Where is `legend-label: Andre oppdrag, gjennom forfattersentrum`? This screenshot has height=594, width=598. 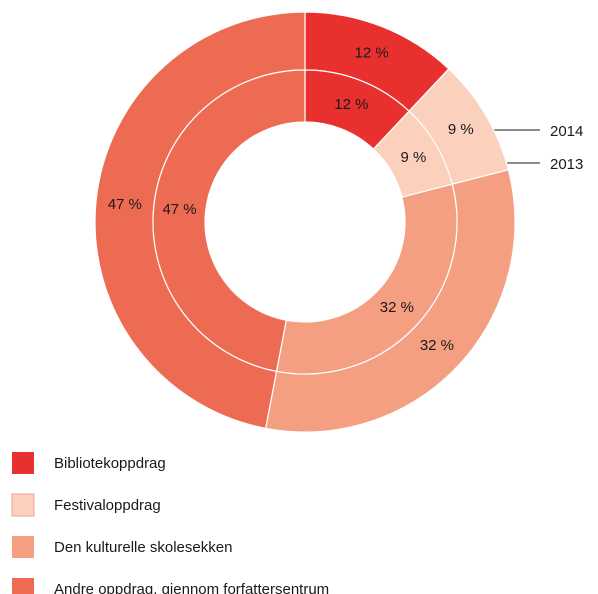 legend-label: Andre oppdrag, gjennom forfattersentrum is located at coordinates (191, 587).